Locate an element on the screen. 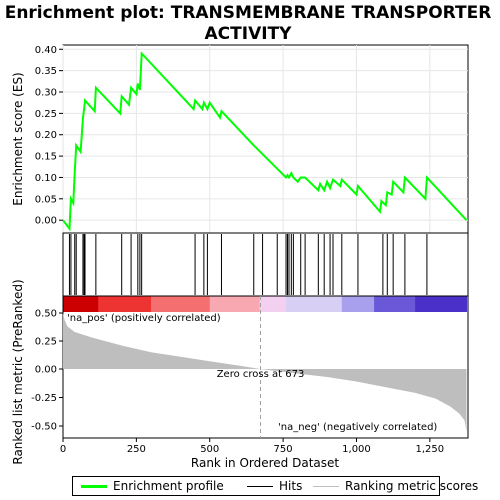 The height and width of the screenshot is (500, 500). metric-y-axis: 0.50 0.25 0.00 -0.25 -0.50 is located at coordinates (47, 371).